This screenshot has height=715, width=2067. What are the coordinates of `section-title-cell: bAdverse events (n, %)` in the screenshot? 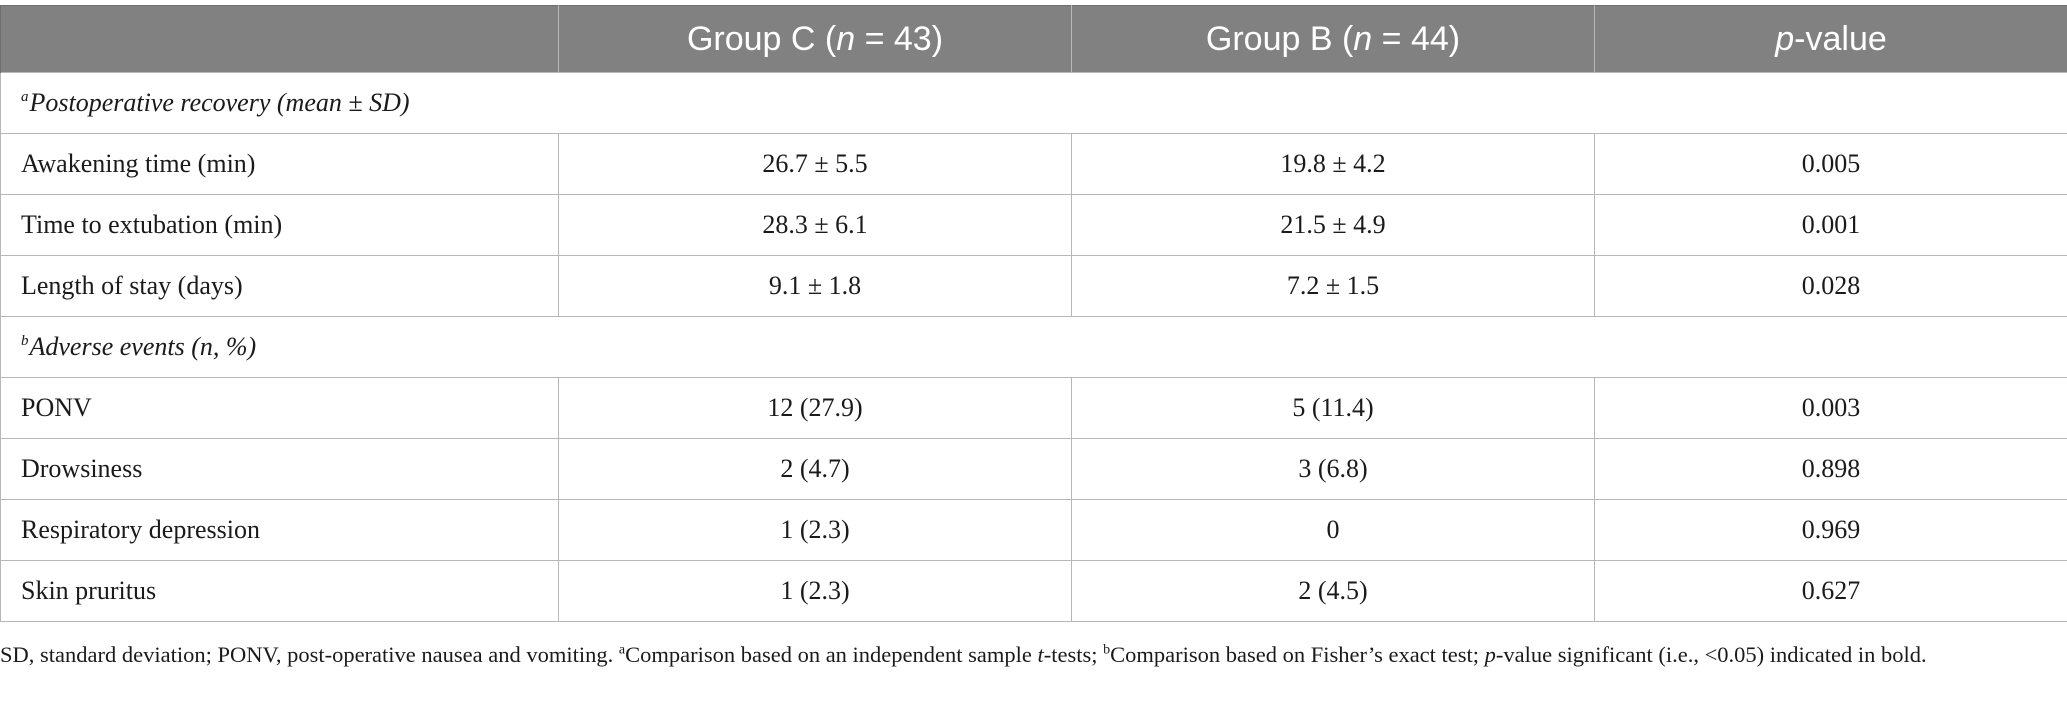 It's located at (1033, 347).